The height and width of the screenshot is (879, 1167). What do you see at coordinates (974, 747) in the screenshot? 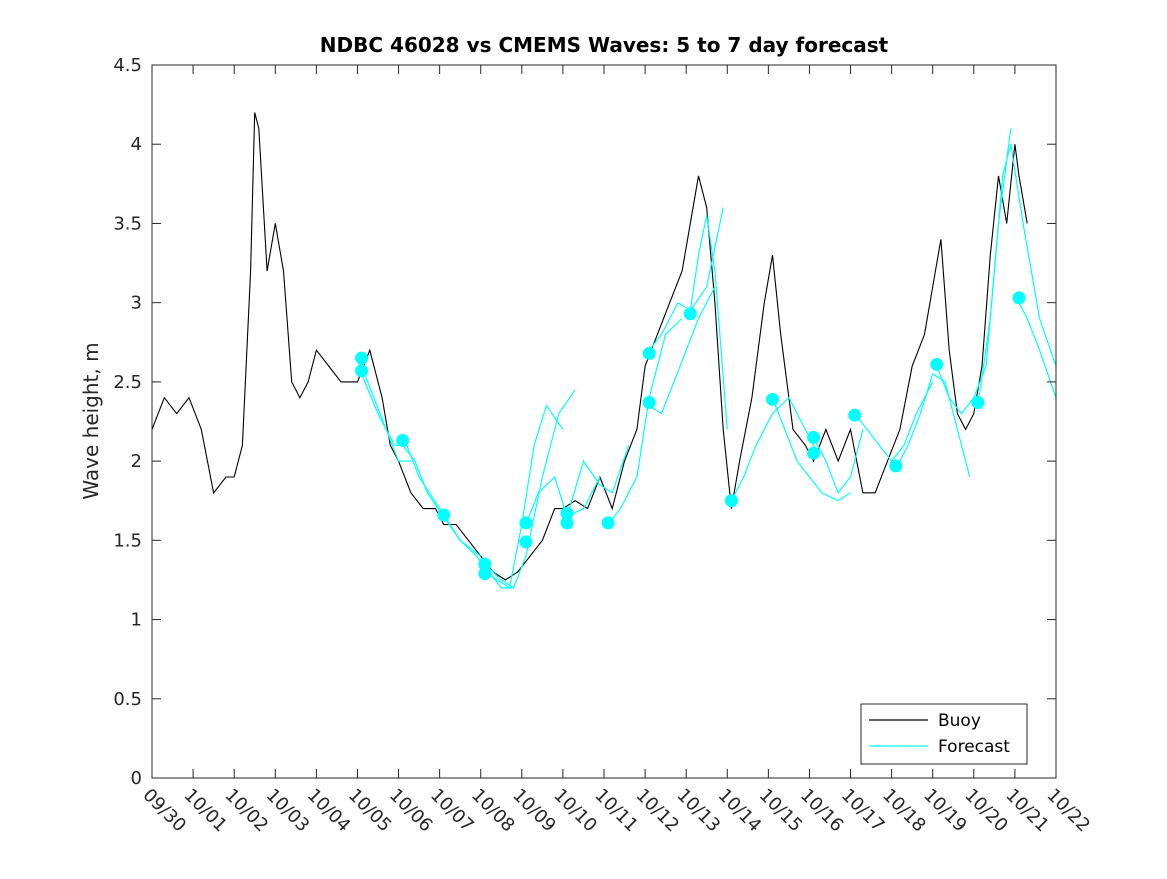
I see `legend-label-forecast: Forecast` at bounding box center [974, 747].